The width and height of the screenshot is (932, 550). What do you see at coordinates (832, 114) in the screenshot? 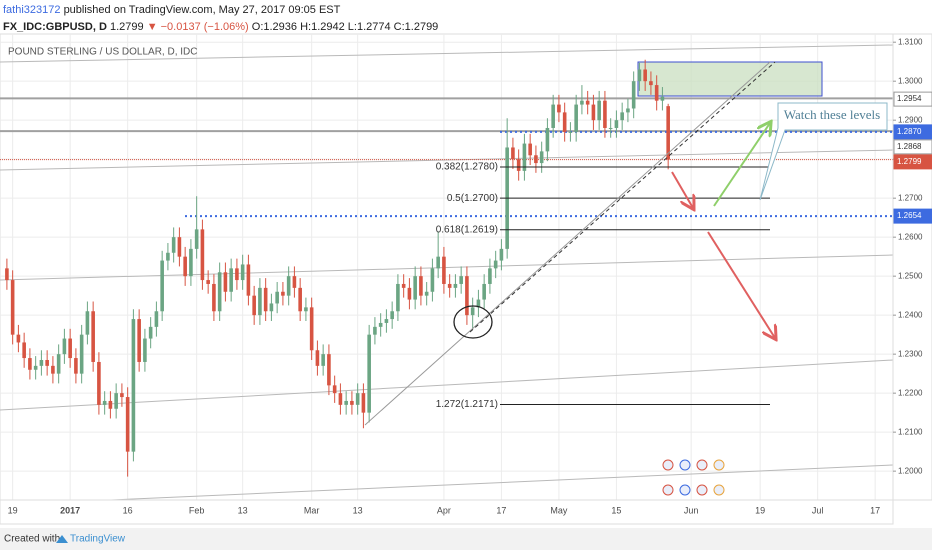
I see `callout-text: Watch these levels` at bounding box center [832, 114].